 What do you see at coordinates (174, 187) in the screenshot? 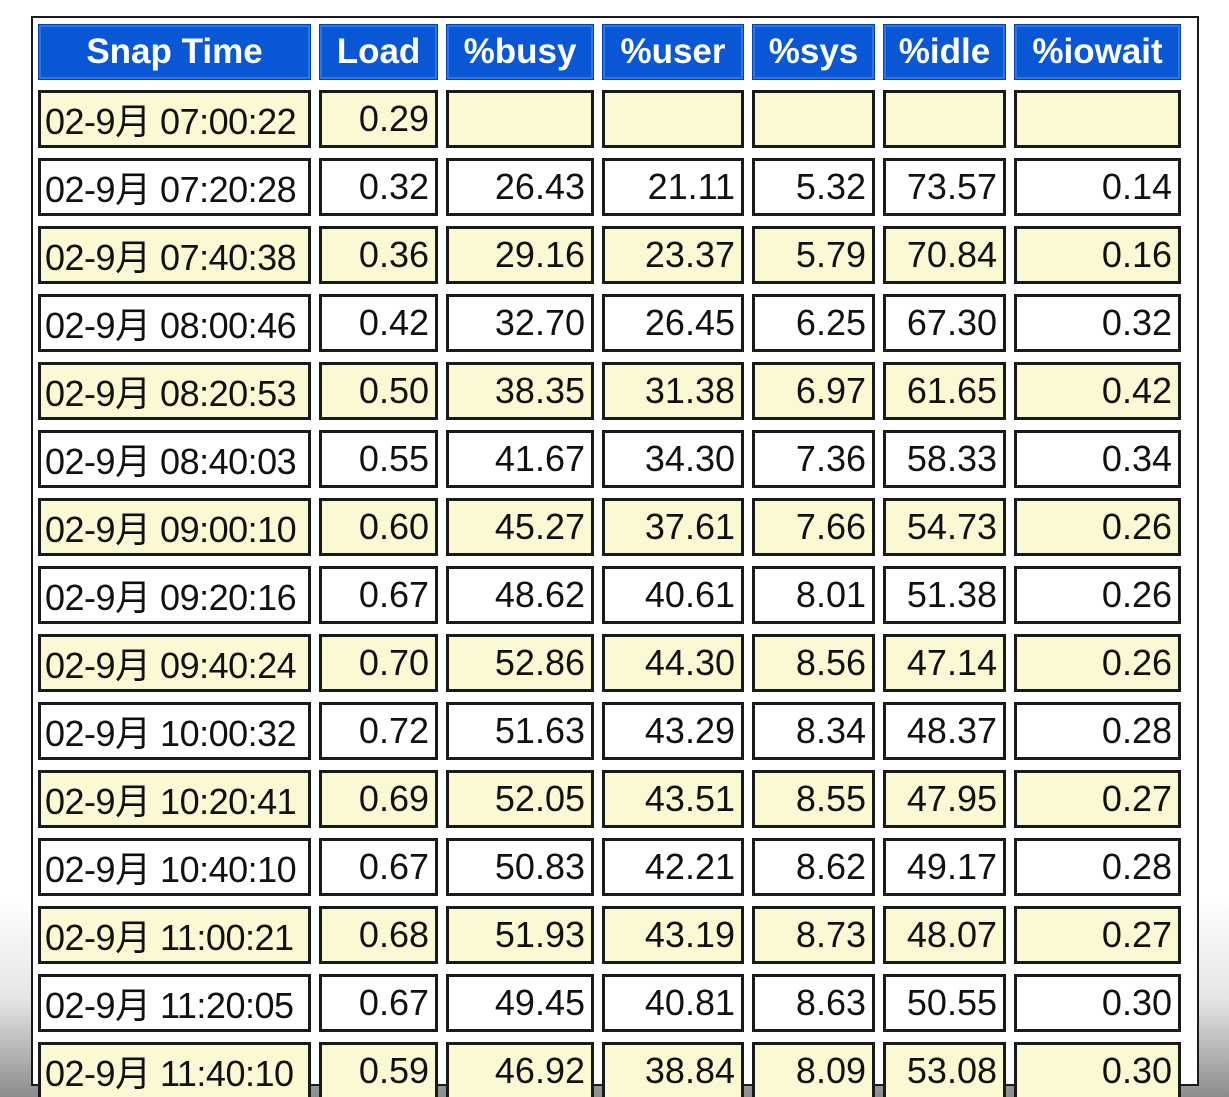
I see `cell-snap-time: 02-9月 07:20:28` at bounding box center [174, 187].